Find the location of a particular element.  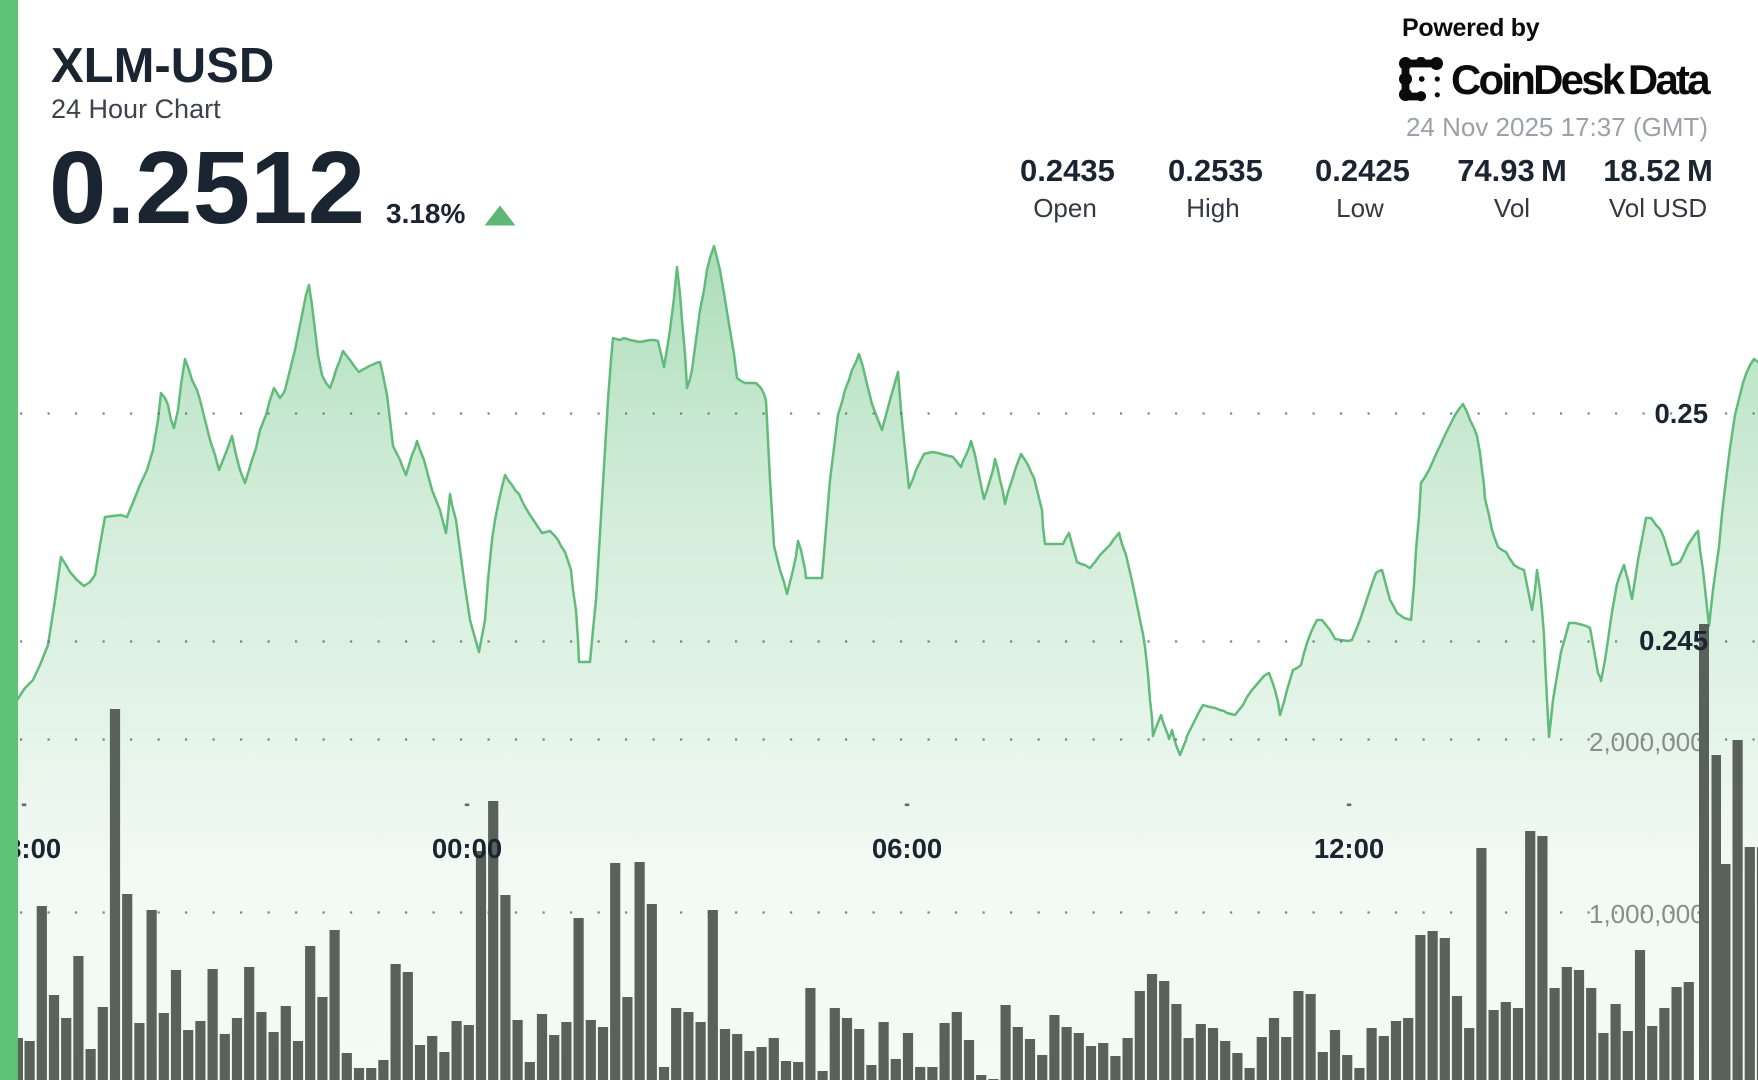

svg-text: 00:00 is located at coordinates (467, 848).